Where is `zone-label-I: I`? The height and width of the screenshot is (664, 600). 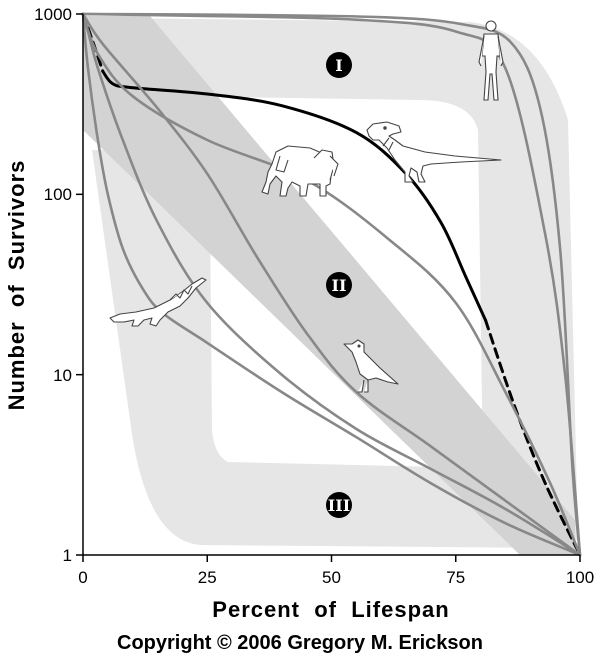
zone-label-I: I is located at coordinates (339, 65).